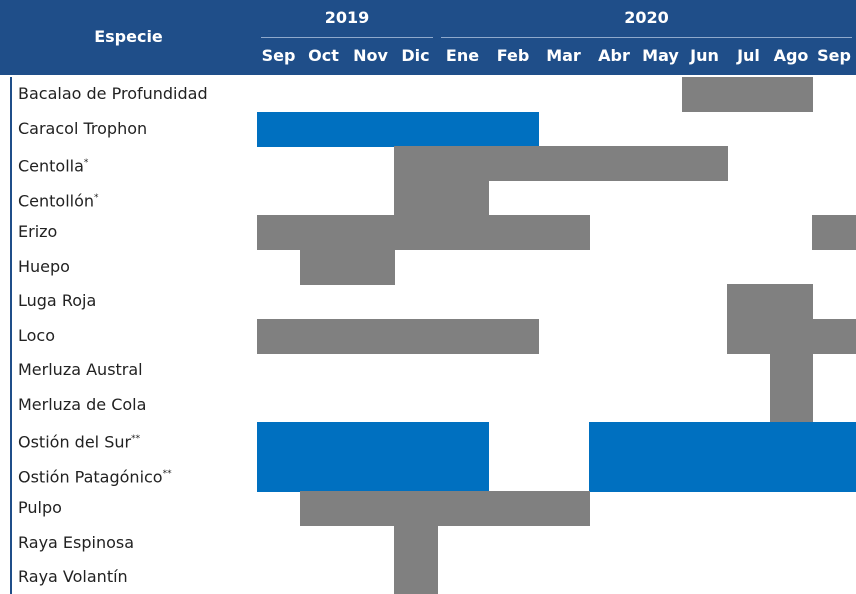 Image resolution: width=856 pixels, height=594 pixels. I want to click on species-name: Ostión Patagónico**, so click(95, 476).